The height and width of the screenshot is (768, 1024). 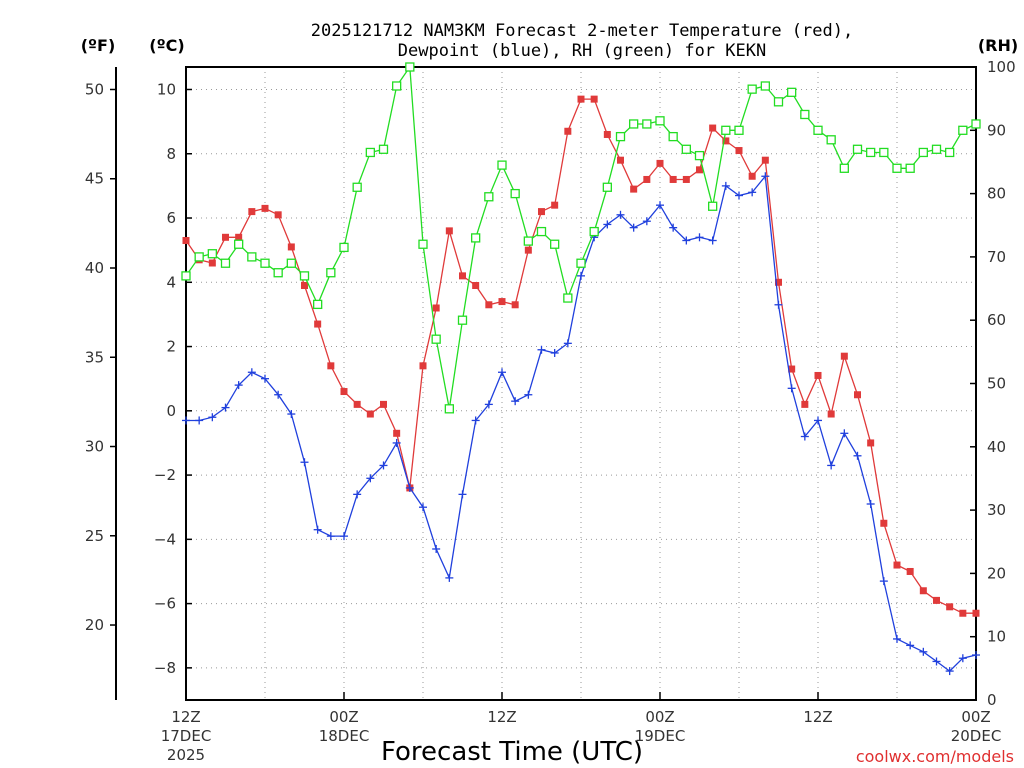 I want to click on rh-tick-label: 100, so click(x=1001, y=67).